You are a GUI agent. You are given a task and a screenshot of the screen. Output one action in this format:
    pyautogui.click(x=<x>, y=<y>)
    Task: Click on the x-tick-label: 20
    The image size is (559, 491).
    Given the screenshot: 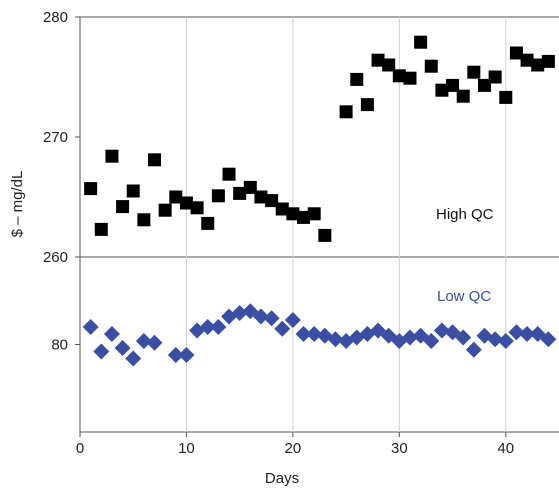 What is the action you would take?
    pyautogui.click(x=293, y=448)
    